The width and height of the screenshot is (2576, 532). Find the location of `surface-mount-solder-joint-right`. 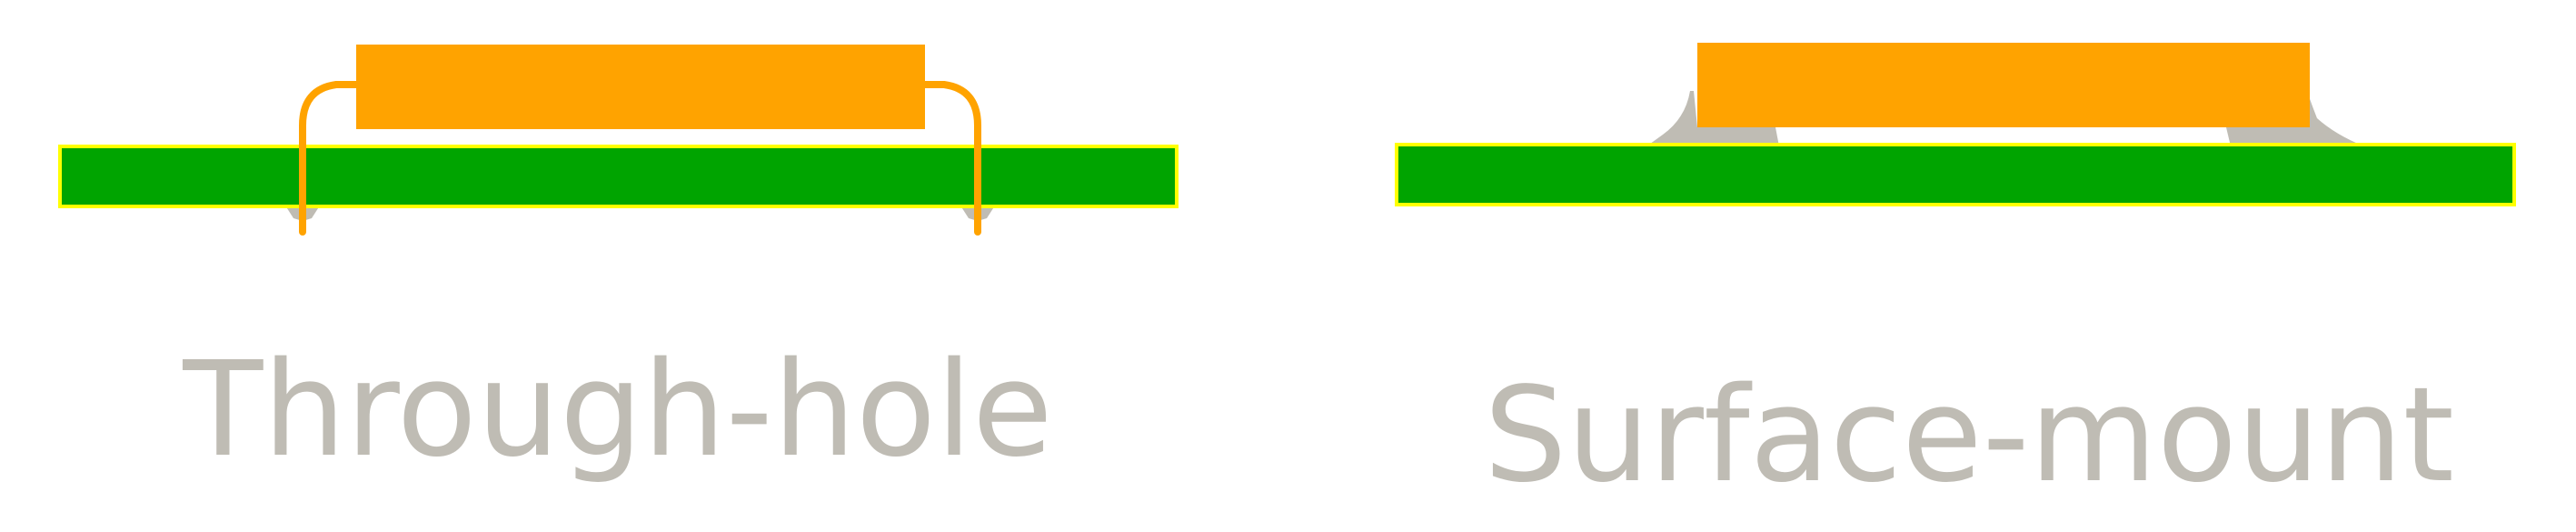

surface-mount-solder-joint-right is located at coordinates (2295, 118).